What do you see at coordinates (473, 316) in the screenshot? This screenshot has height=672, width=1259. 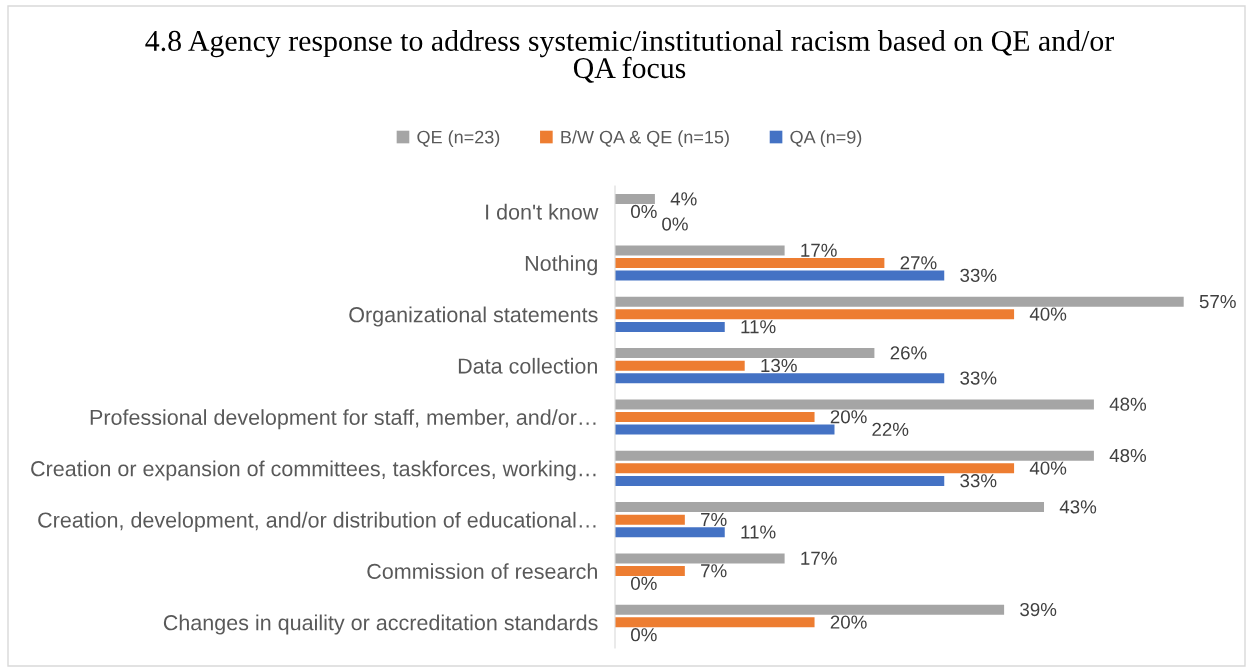 I see `y-tick-label: Organizational statements` at bounding box center [473, 316].